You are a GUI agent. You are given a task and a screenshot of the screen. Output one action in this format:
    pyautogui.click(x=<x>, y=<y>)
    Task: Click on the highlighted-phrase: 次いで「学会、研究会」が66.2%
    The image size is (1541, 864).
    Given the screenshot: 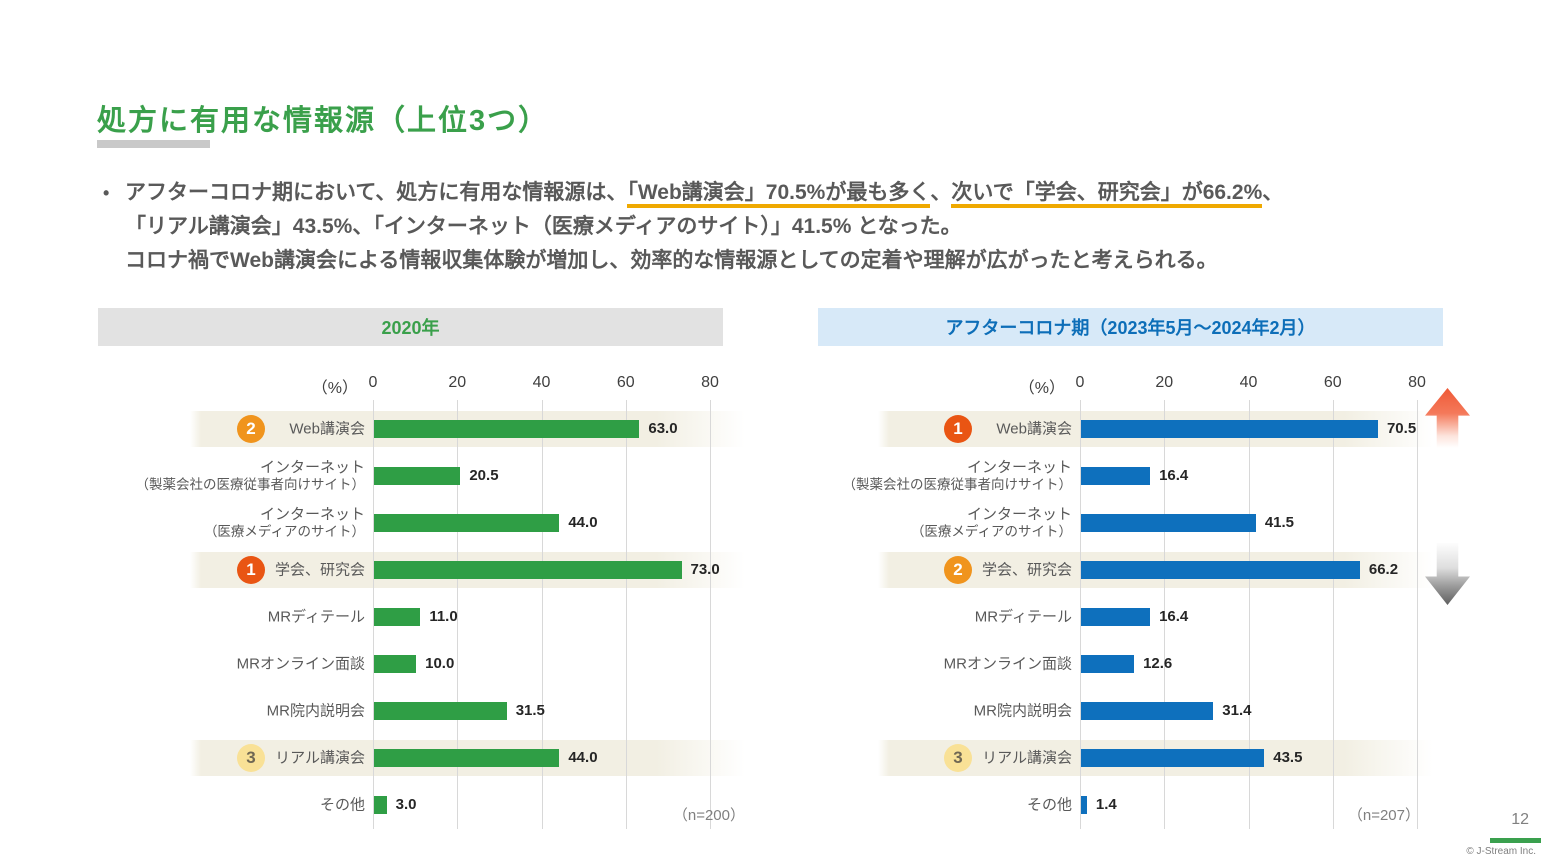 What is the action you would take?
    pyautogui.click(x=1107, y=194)
    